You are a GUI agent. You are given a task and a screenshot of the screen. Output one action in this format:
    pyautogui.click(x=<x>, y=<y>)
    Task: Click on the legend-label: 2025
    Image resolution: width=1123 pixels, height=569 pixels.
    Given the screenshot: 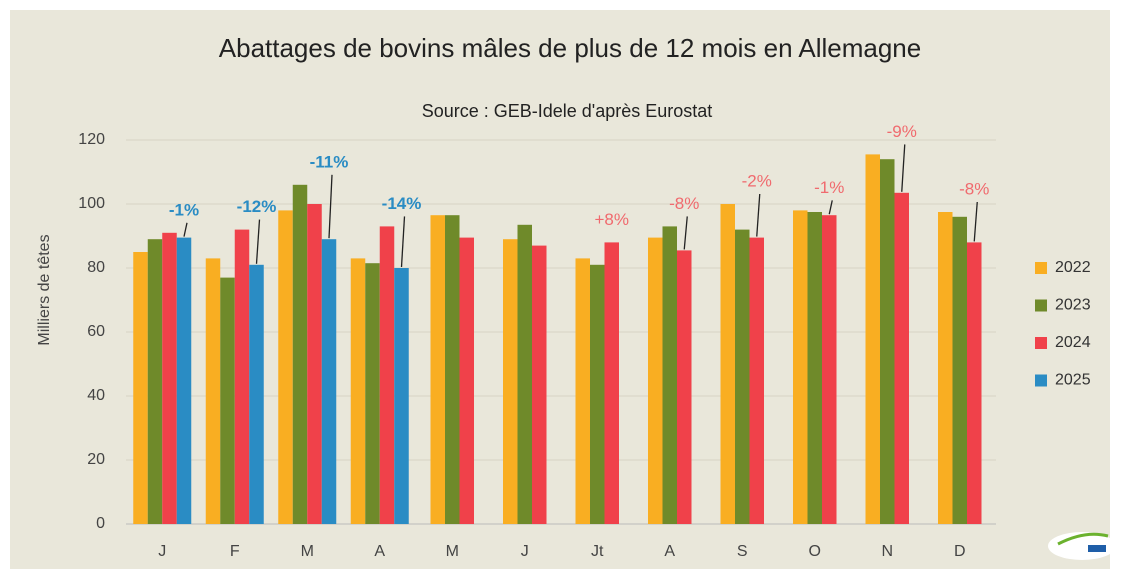 What is the action you would take?
    pyautogui.click(x=1073, y=380)
    